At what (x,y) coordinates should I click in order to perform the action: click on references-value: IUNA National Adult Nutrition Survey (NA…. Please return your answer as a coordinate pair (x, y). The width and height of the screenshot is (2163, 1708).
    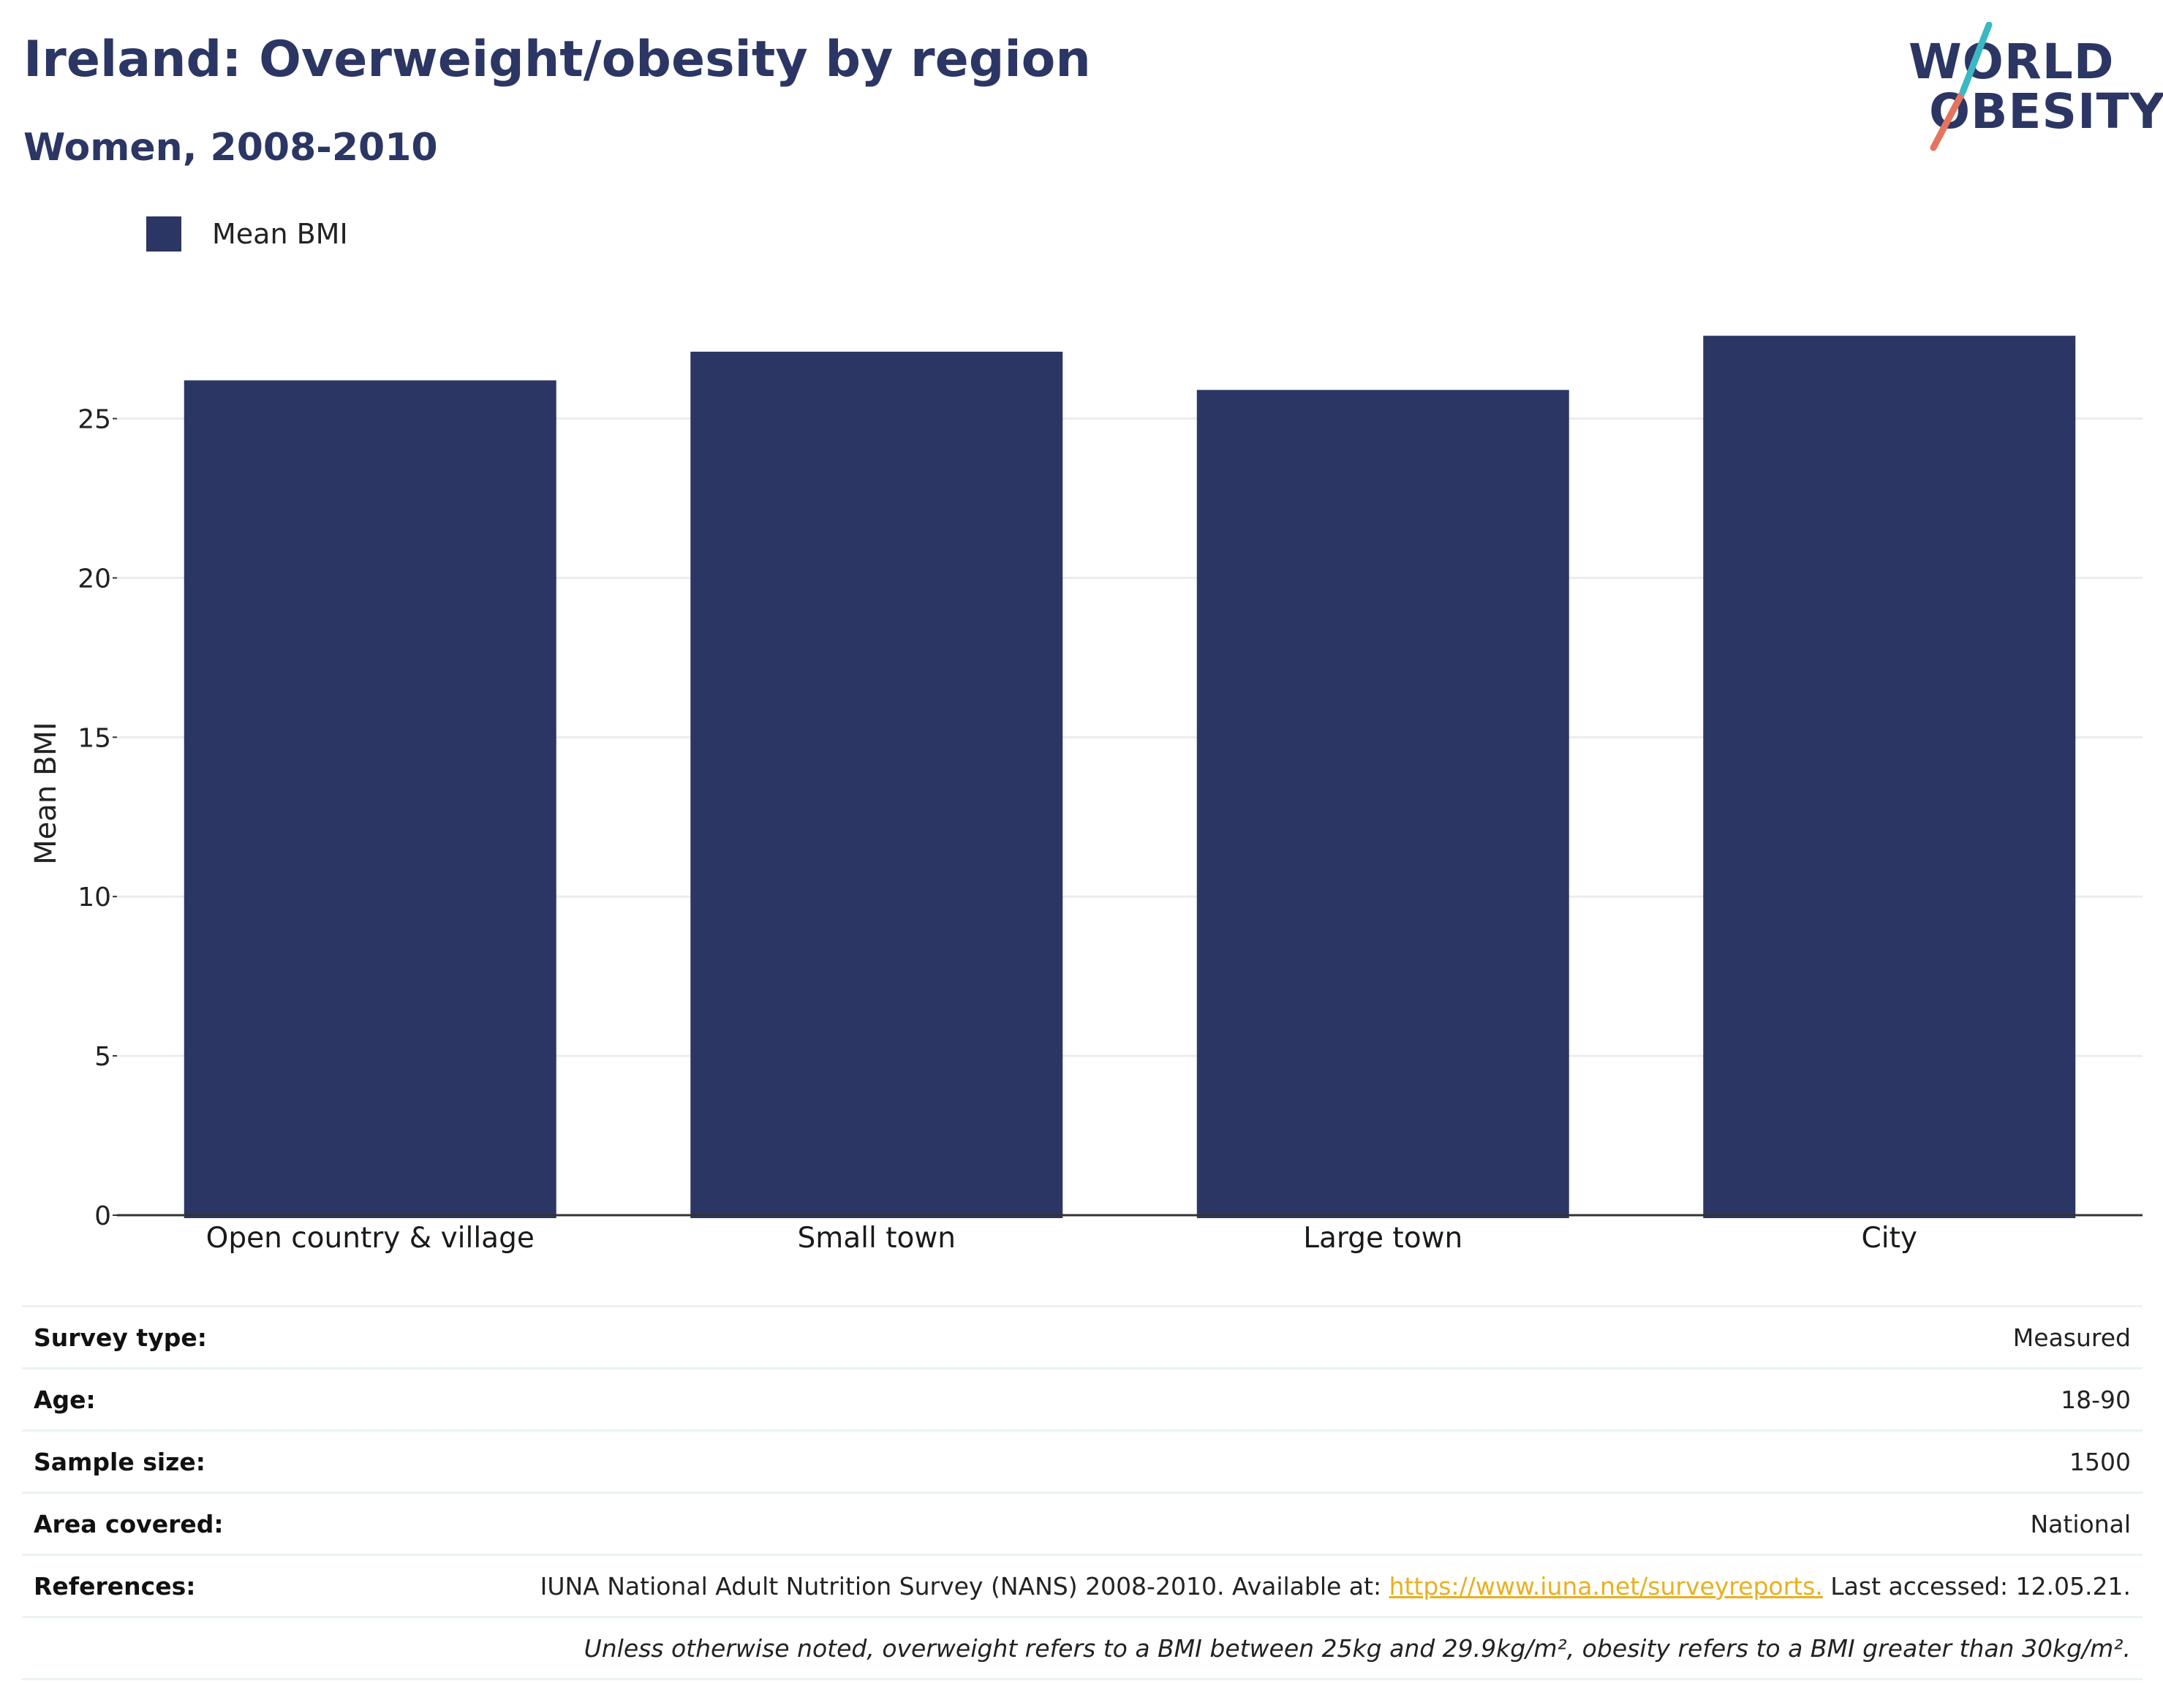
    Looking at the image, I should click on (1284, 1585).